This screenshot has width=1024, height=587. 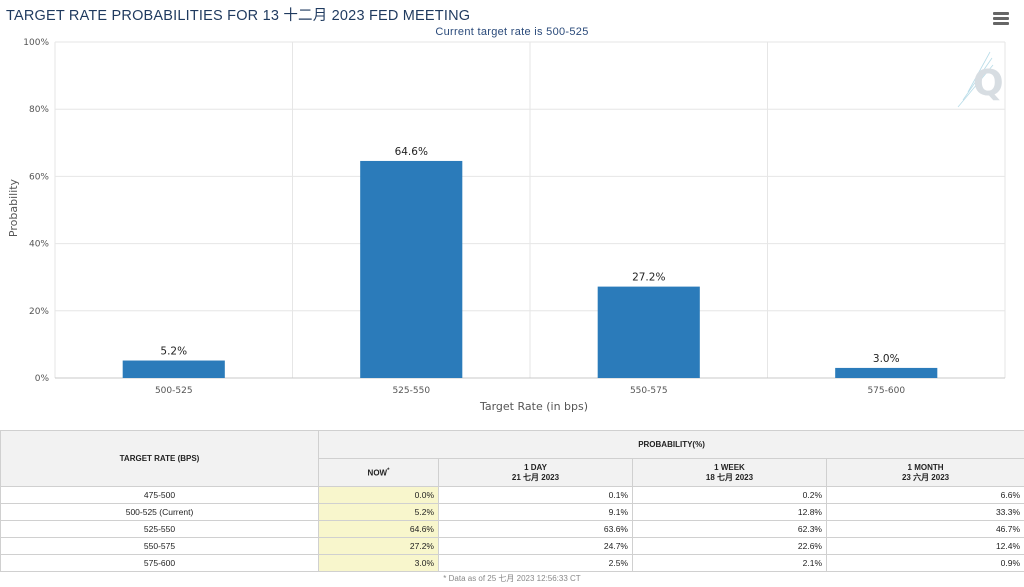 What do you see at coordinates (39, 245) in the screenshot?
I see `y-tick-label: 40%` at bounding box center [39, 245].